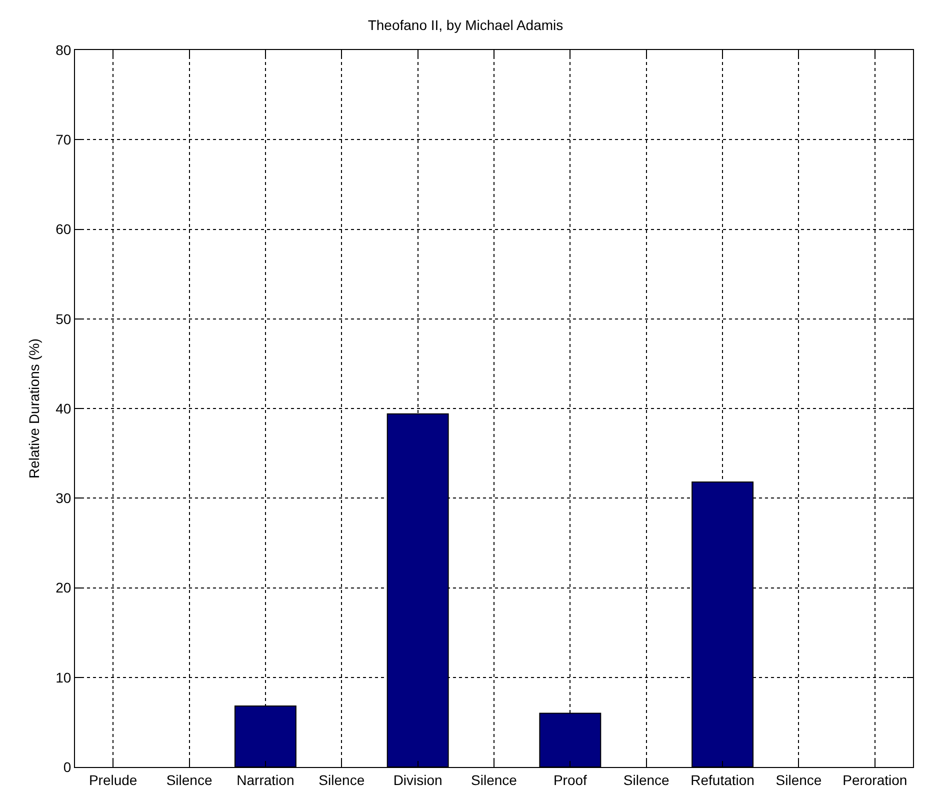  What do you see at coordinates (466, 24) in the screenshot?
I see `chart-title: Theofano II, by Michael Adamis` at bounding box center [466, 24].